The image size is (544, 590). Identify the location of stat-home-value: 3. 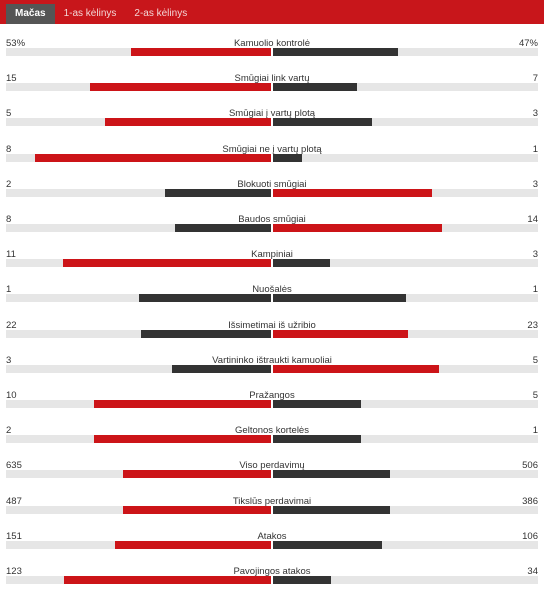
(9, 360).